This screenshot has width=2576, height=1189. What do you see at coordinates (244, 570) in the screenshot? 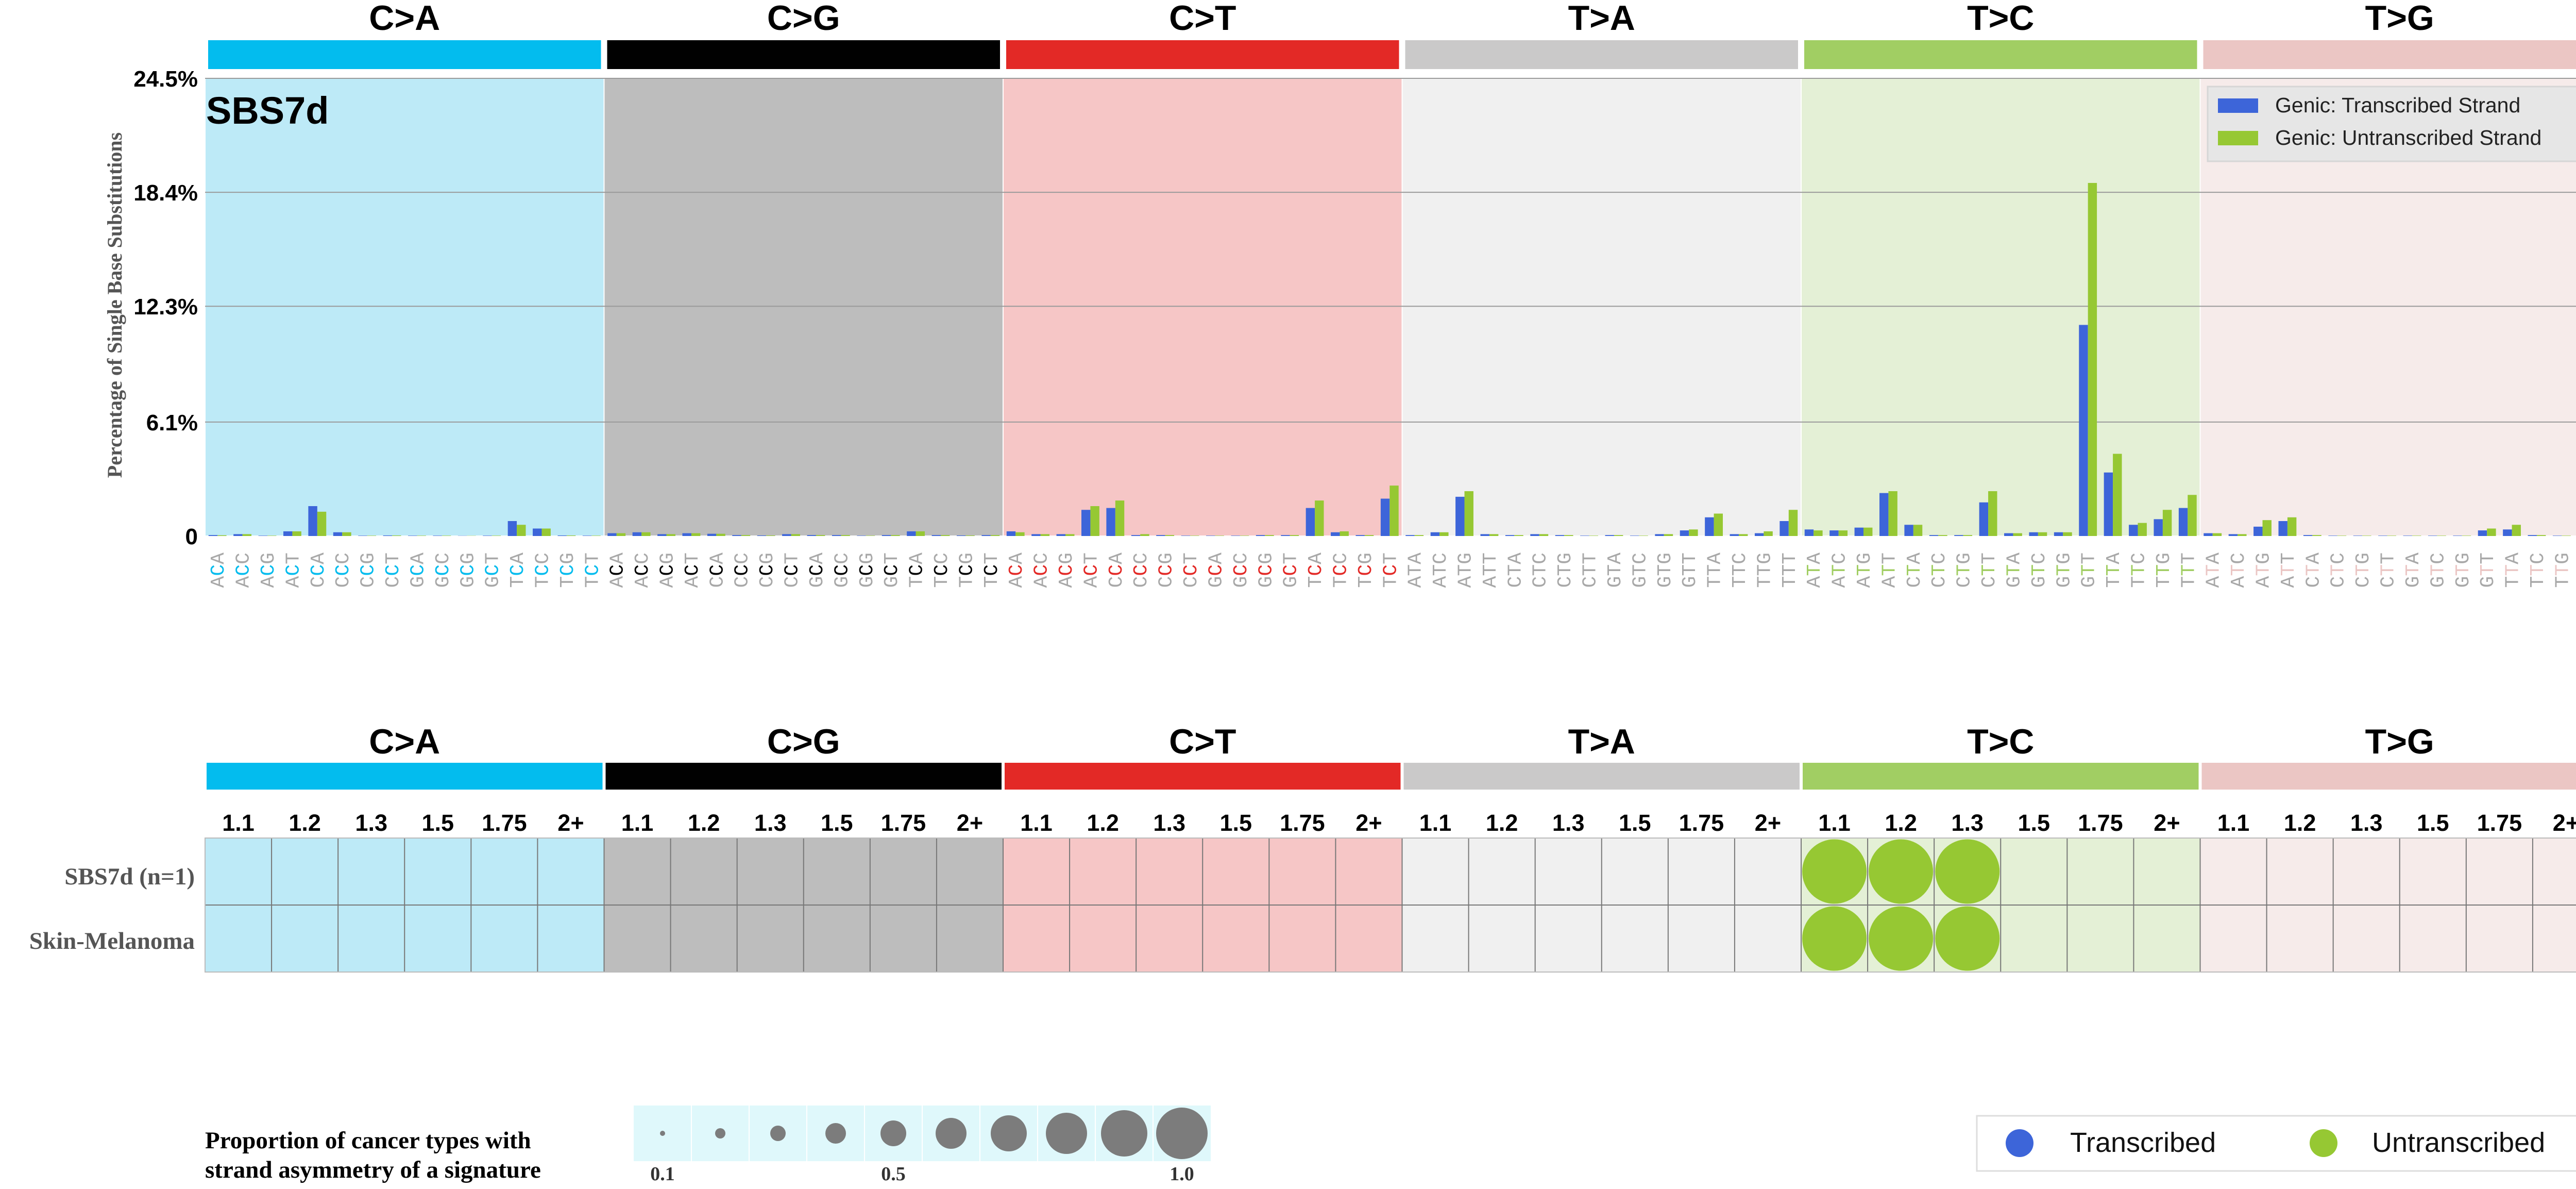
I see `x-tick-label: ACC` at bounding box center [244, 570].